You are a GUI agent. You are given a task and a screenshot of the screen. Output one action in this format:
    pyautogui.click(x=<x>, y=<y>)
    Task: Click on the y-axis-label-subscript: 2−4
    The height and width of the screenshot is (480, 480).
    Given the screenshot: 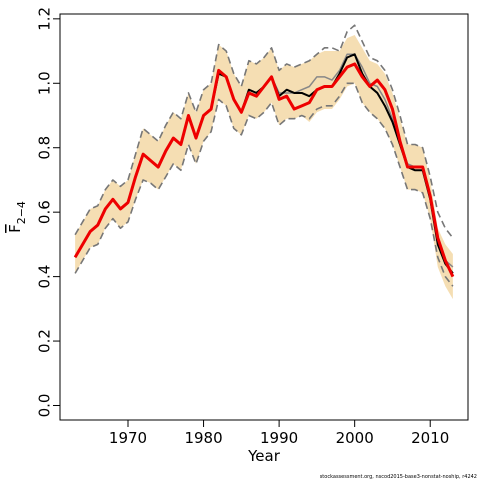 What is the action you would take?
    pyautogui.click(x=21, y=212)
    